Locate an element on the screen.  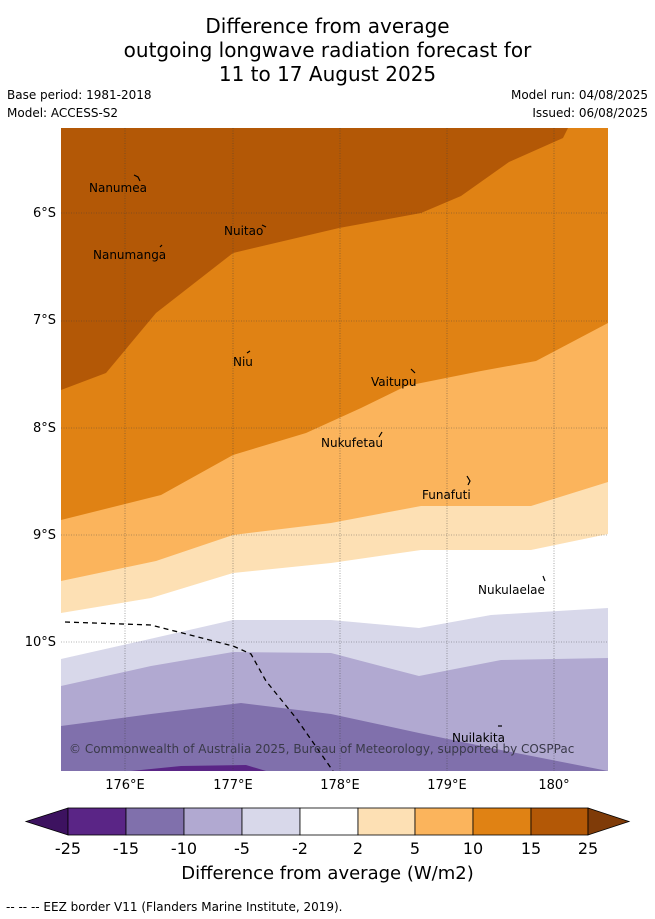
model-name: Model: ACCESS-S2 is located at coordinates (63, 113).